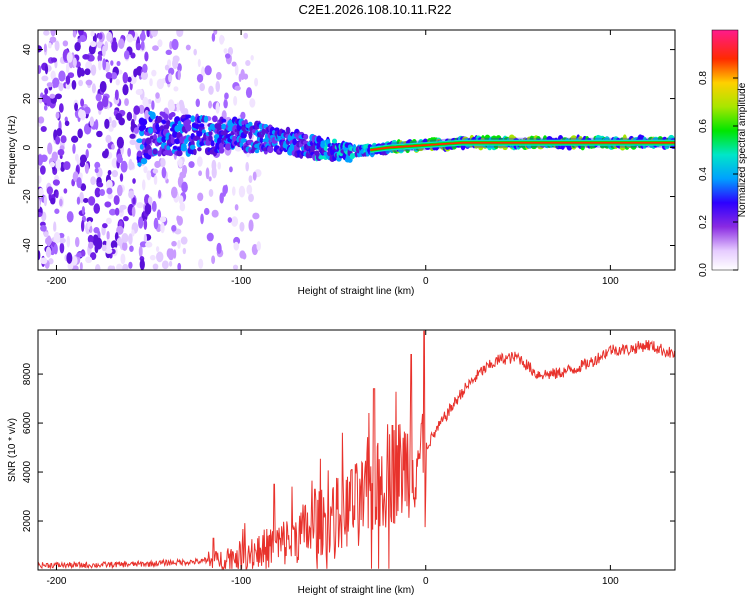 This screenshot has height=600, width=750. I want to click on x-tick-label: -200, so click(56, 281).